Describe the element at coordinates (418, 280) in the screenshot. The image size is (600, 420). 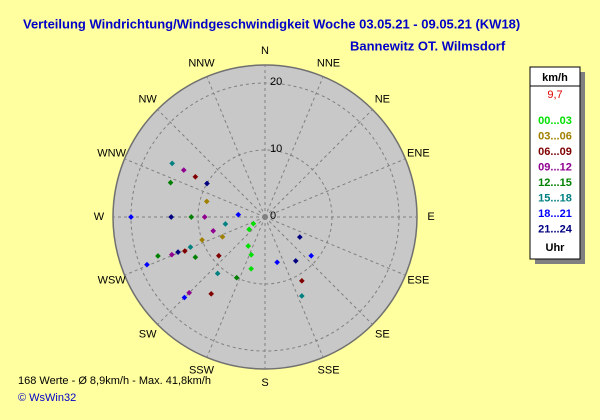
I see `direction-label: ESE` at that location.